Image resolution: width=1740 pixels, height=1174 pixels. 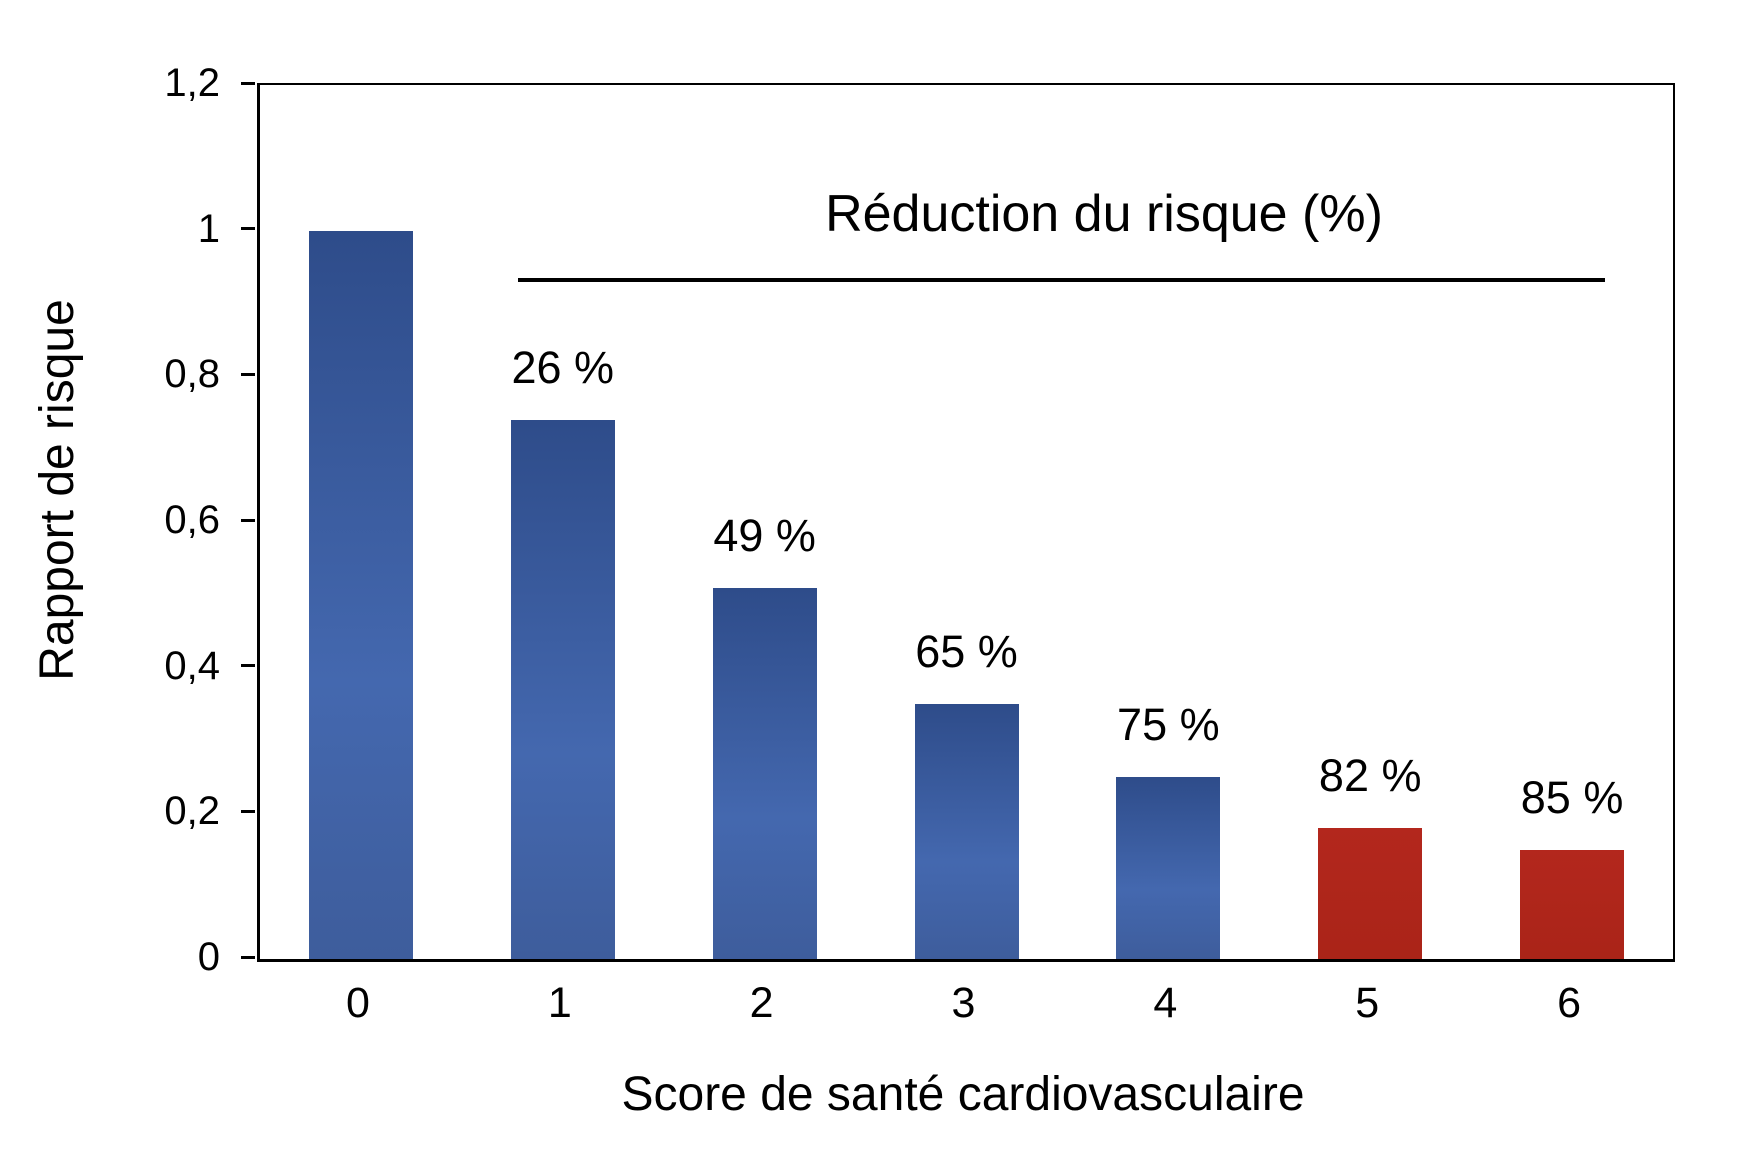 What do you see at coordinates (357, 1003) in the screenshot?
I see `x-tick-label-0: 0` at bounding box center [357, 1003].